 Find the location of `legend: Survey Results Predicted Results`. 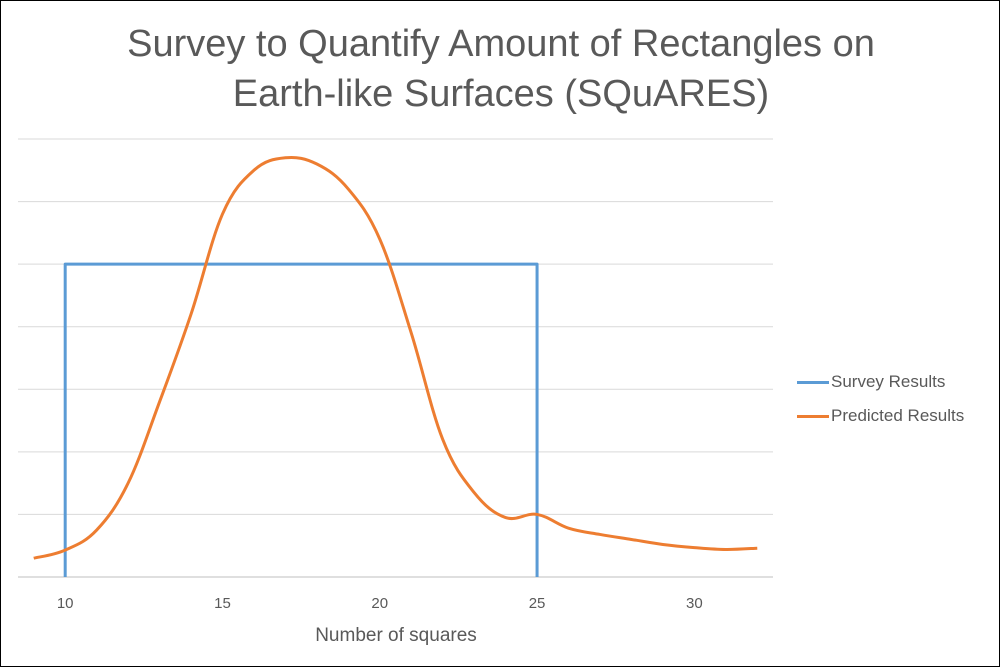

legend: Survey Results Predicted Results is located at coordinates (880, 399).